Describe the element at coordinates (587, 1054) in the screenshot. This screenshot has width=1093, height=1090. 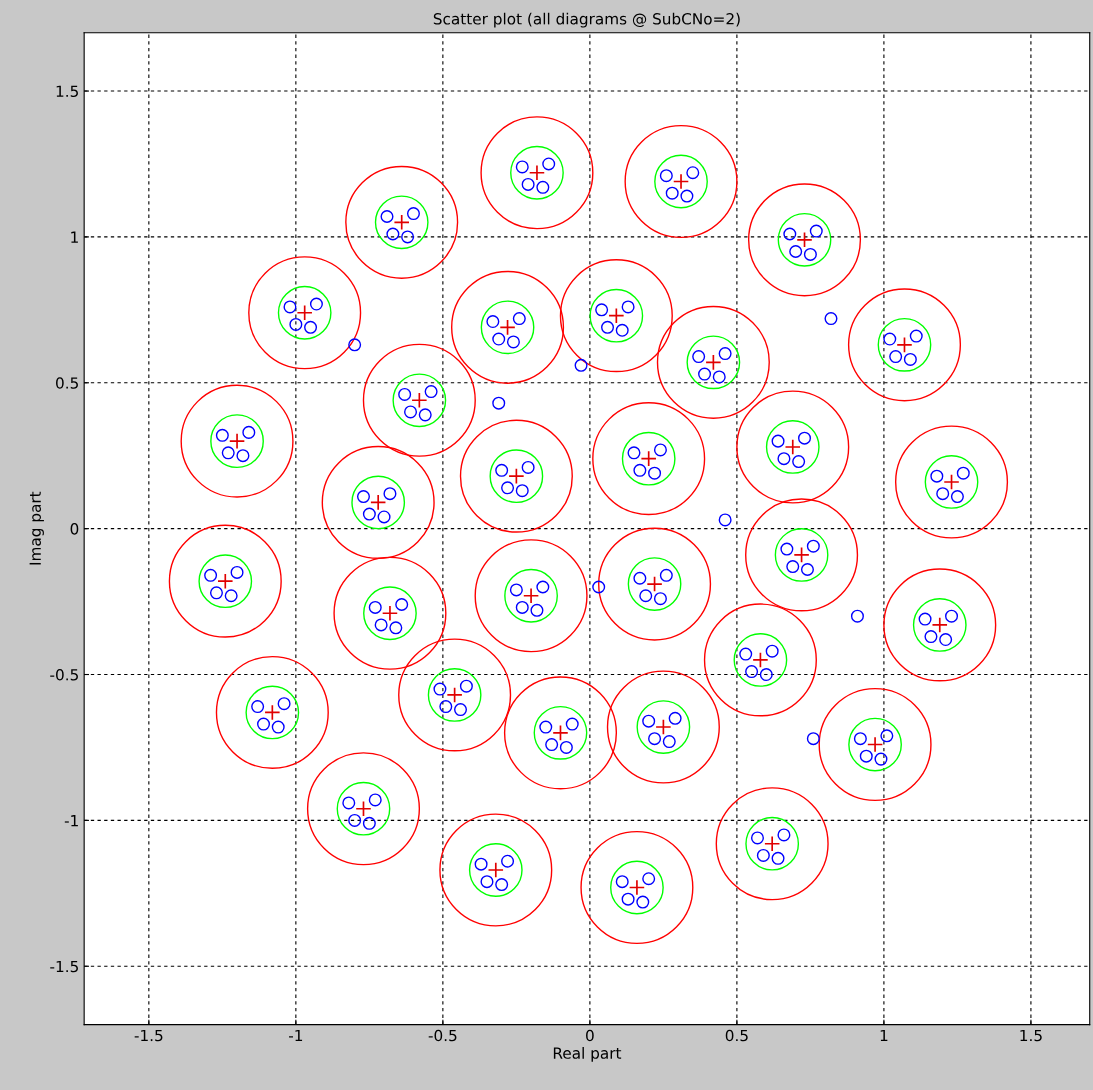
I see `x-axis-title: Real part` at that location.